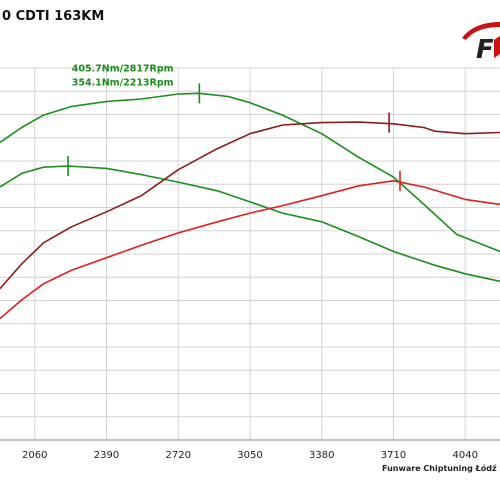  What do you see at coordinates (393, 455) in the screenshot?
I see `x-tick-label: 3710` at bounding box center [393, 455].